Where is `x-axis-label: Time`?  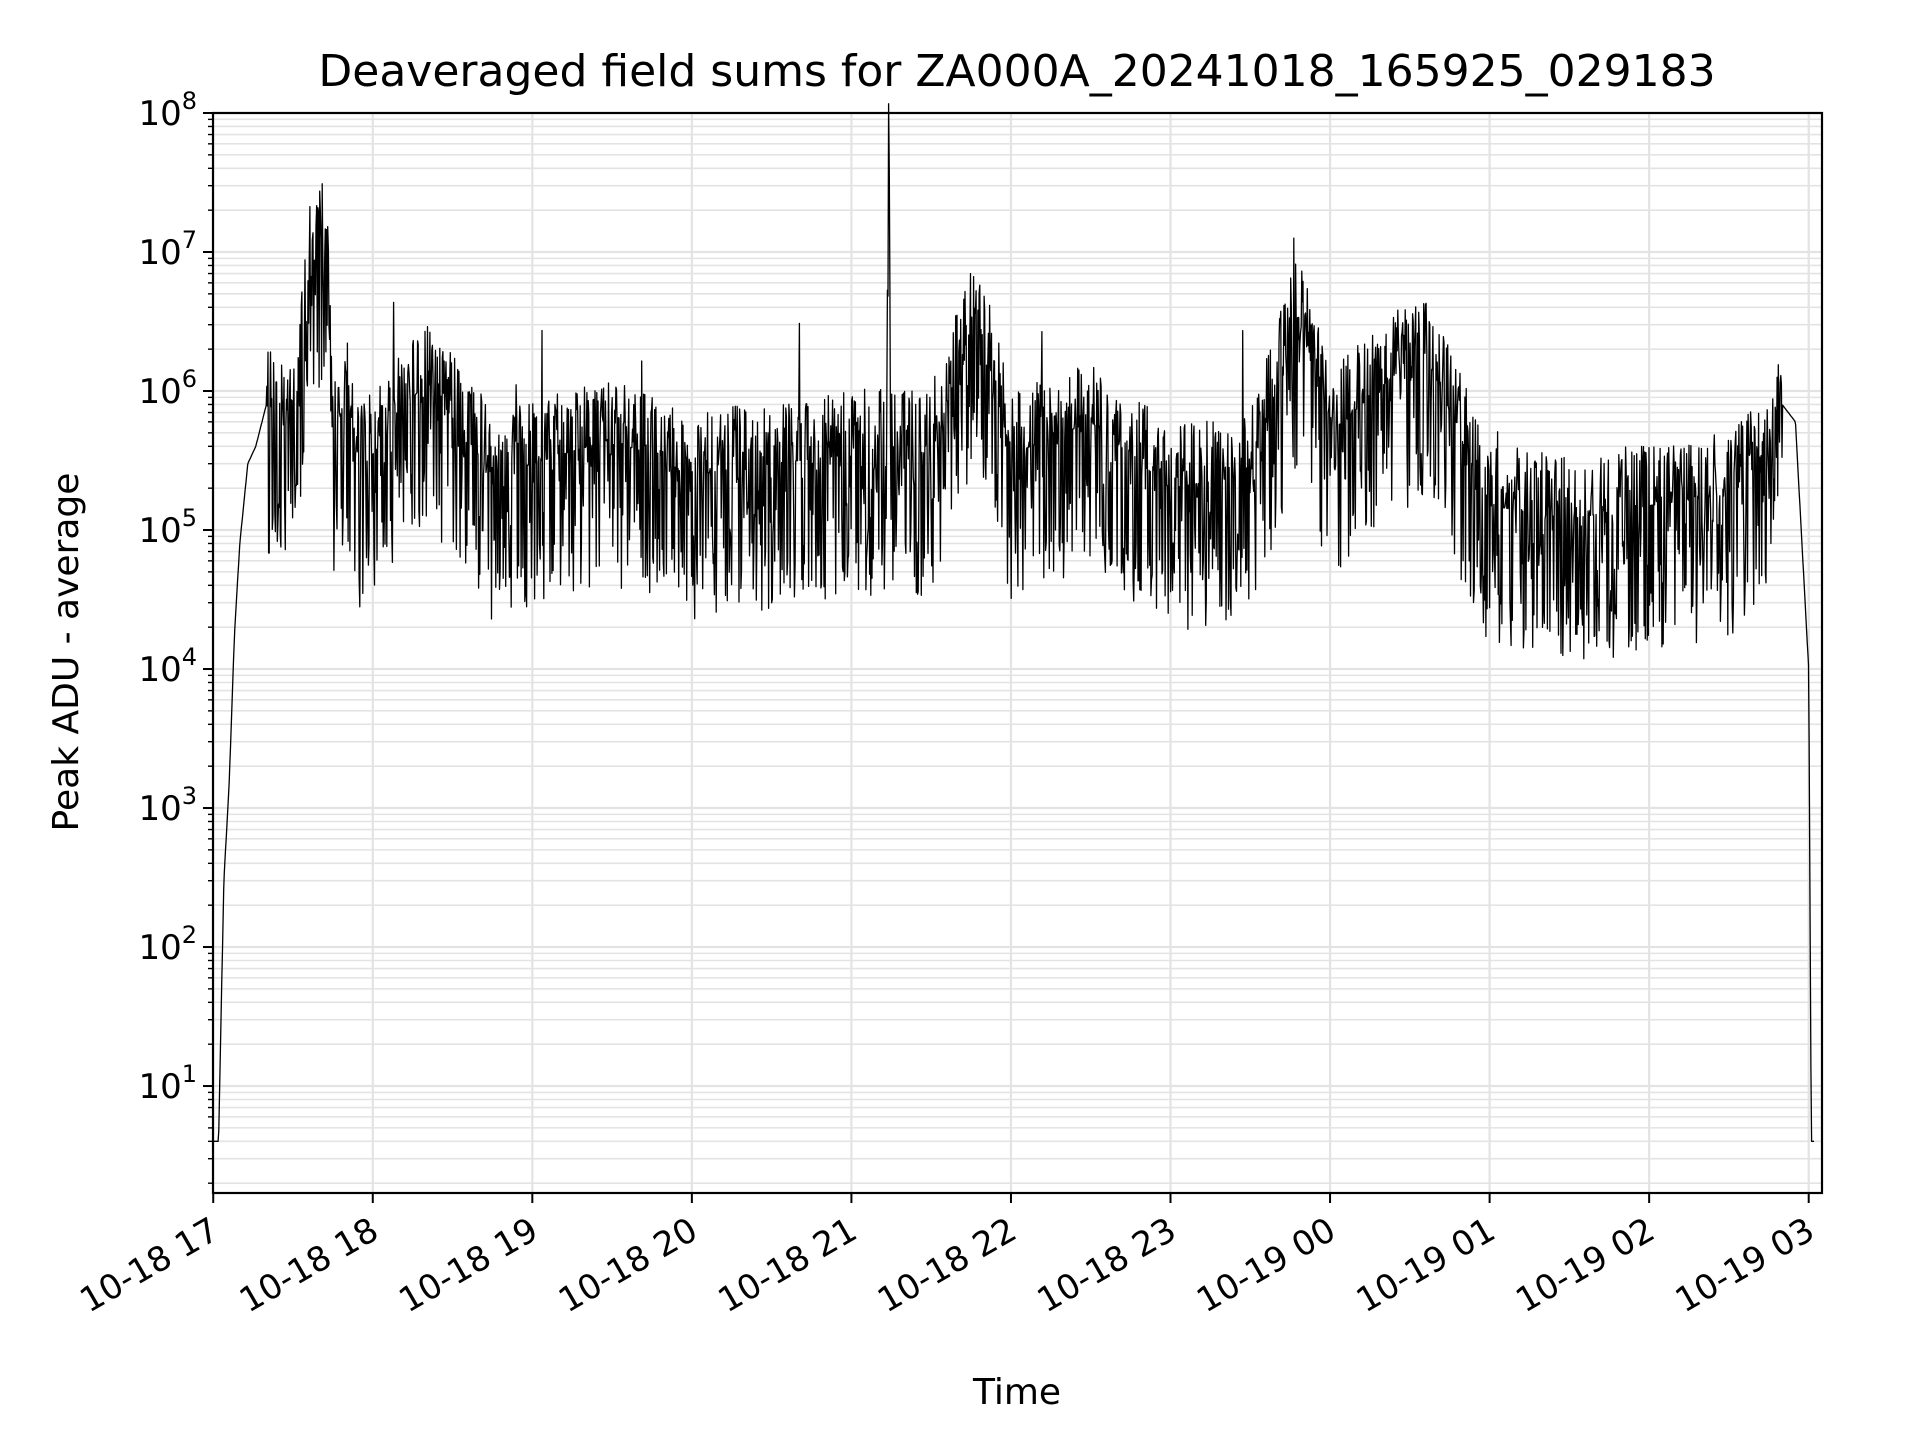 x-axis-label: Time is located at coordinates (1016, 1392).